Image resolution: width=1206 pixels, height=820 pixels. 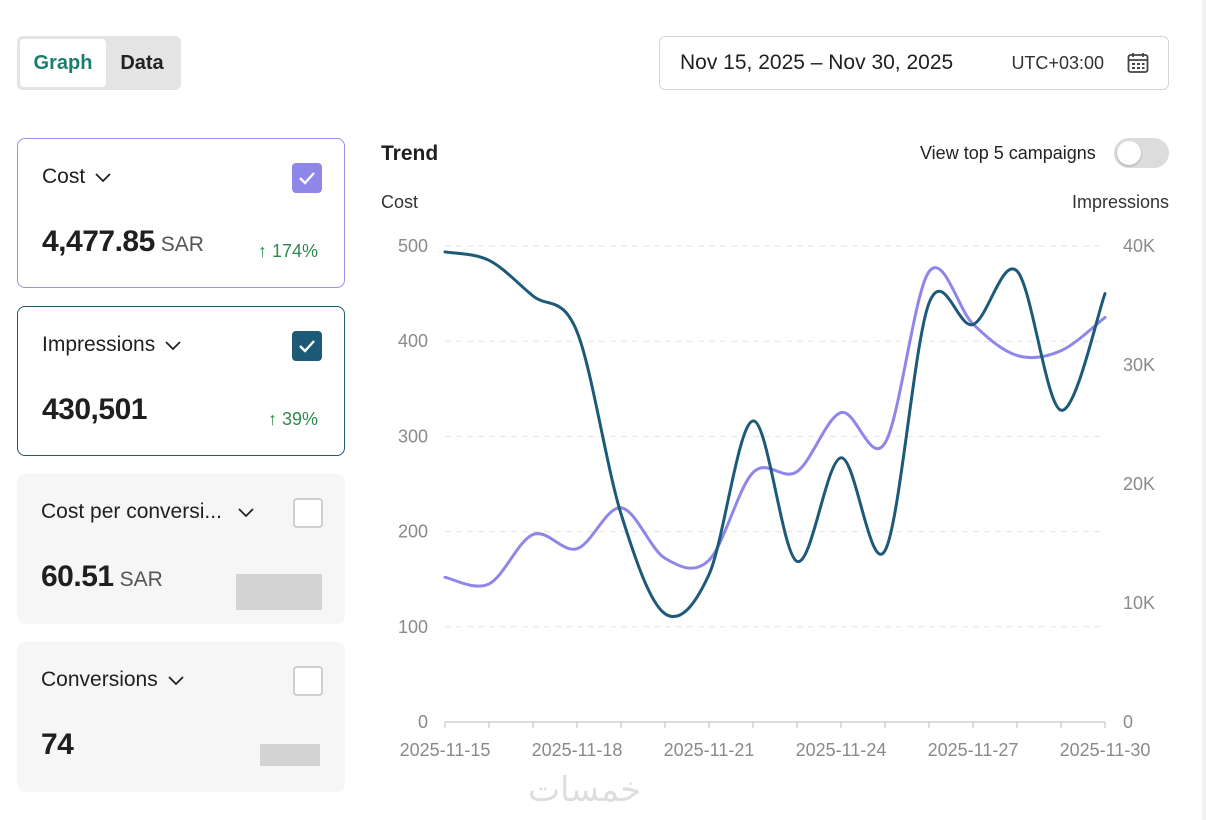 I want to click on x-tick-label: 2025-11-30, so click(x=1105, y=750).